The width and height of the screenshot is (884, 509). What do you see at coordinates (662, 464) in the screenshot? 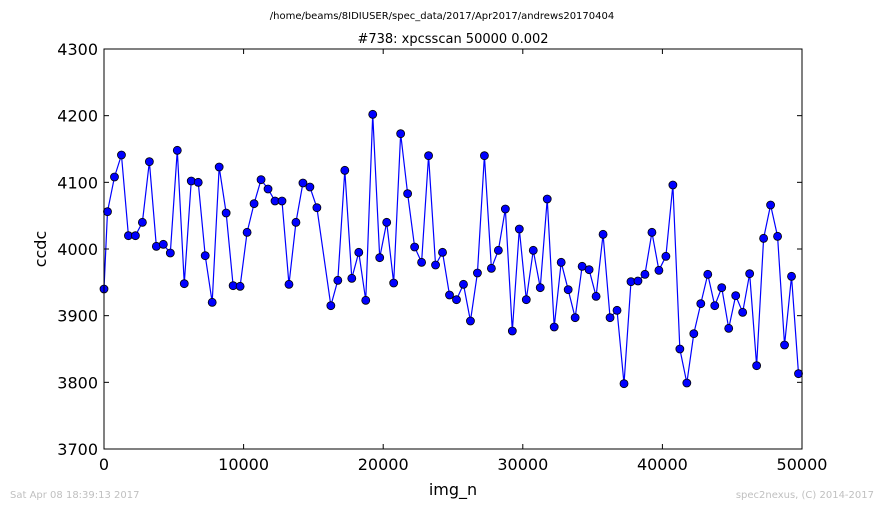
I see `x-tick-label: 40000` at bounding box center [662, 464].